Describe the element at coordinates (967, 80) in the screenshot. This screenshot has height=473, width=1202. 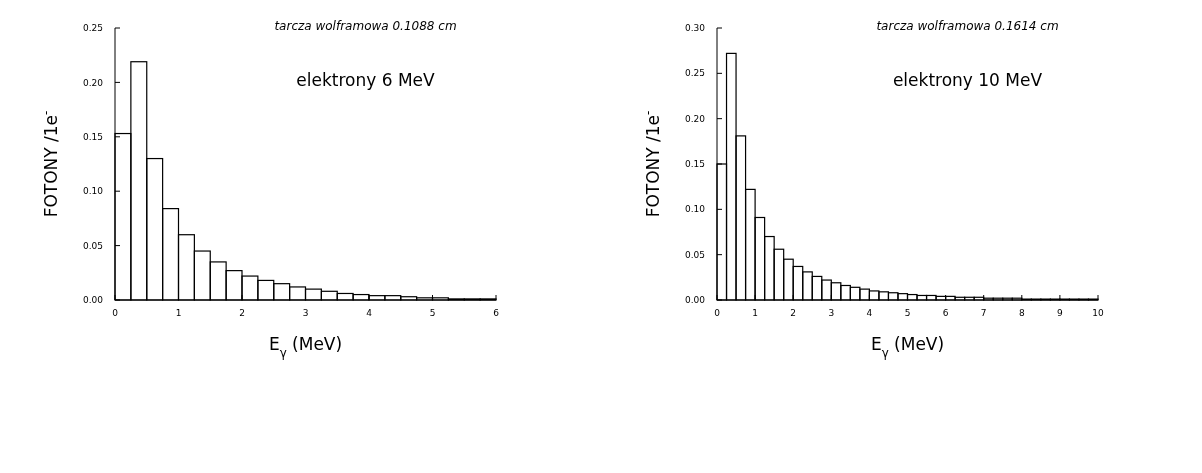
I see `annotation: elektrony 10 MeV` at that location.